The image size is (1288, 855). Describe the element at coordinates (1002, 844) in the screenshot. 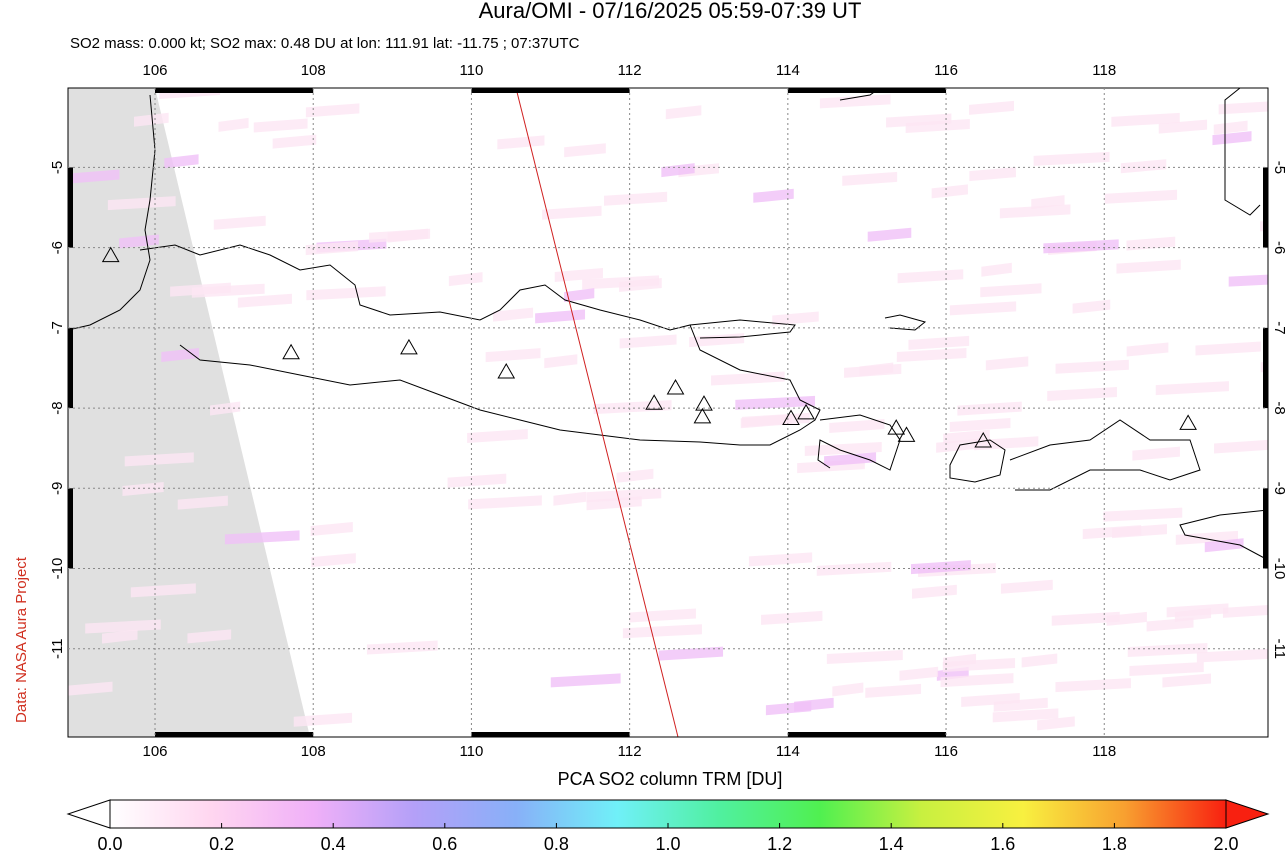

I see `colorbar-tick-label: 1.6` at that location.